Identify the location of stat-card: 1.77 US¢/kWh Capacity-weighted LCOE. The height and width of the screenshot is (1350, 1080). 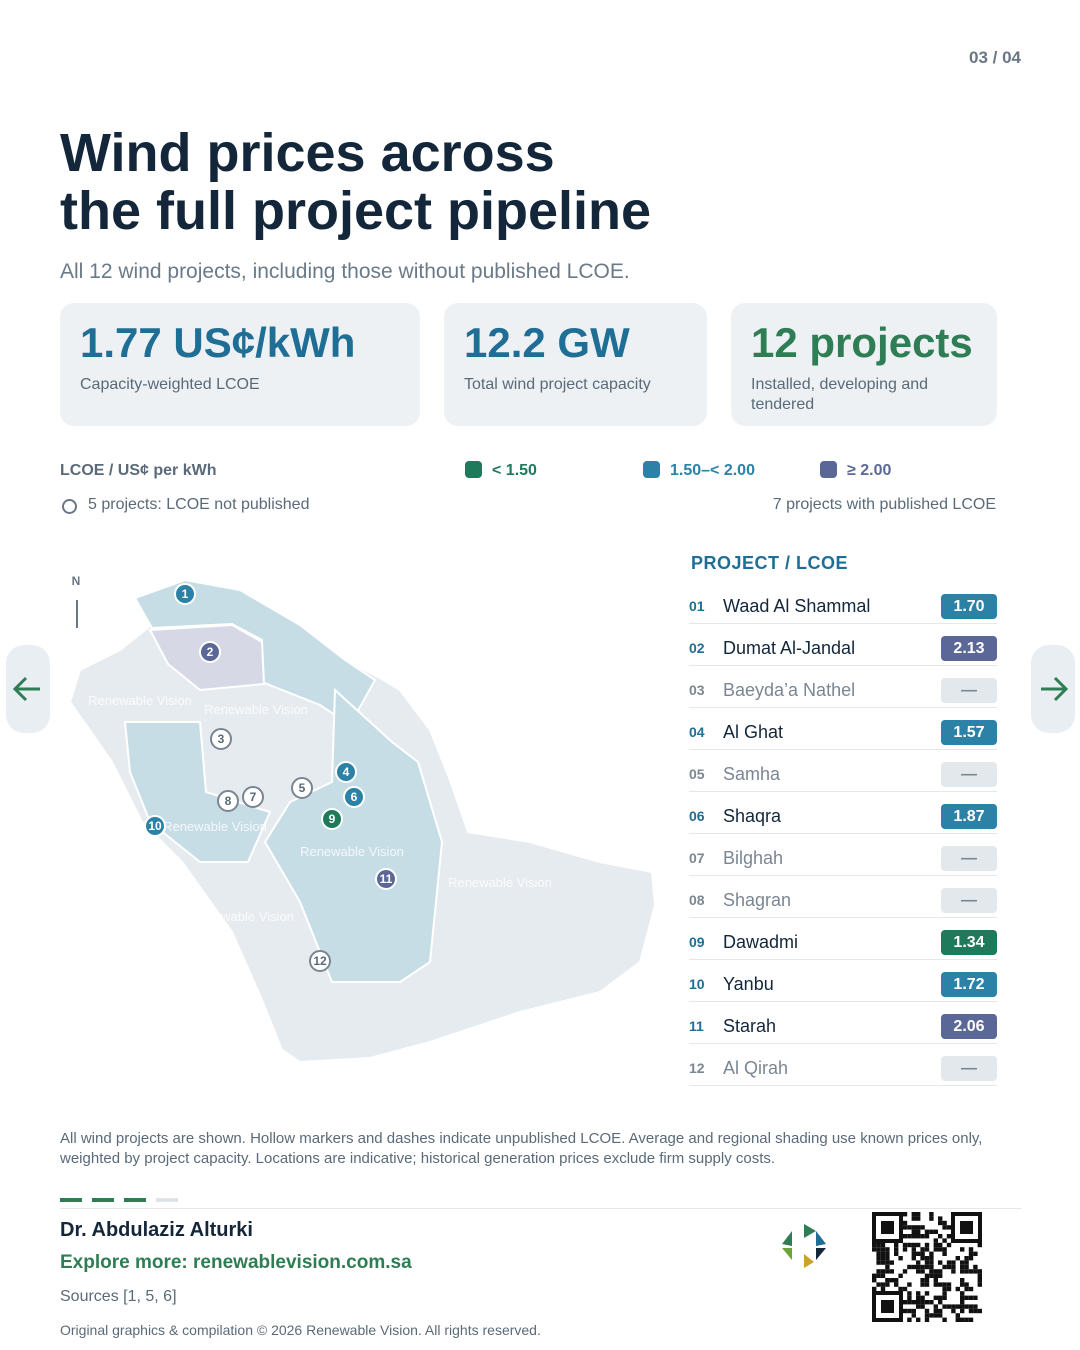
(240, 364).